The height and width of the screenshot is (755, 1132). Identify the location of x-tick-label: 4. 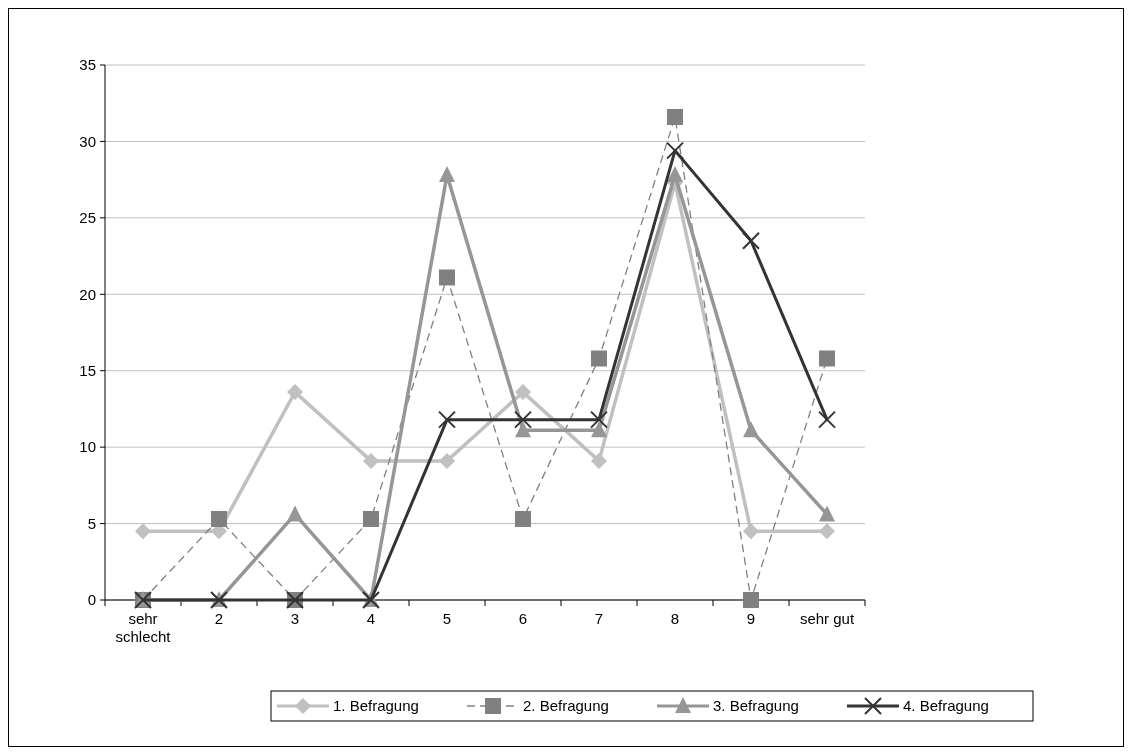
(371, 618).